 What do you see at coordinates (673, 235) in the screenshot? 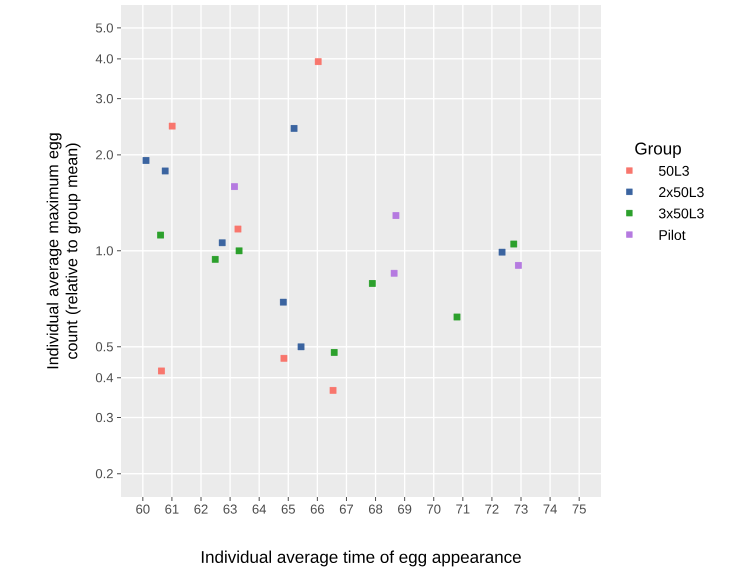
I see `legend-label: Pilot` at bounding box center [673, 235].